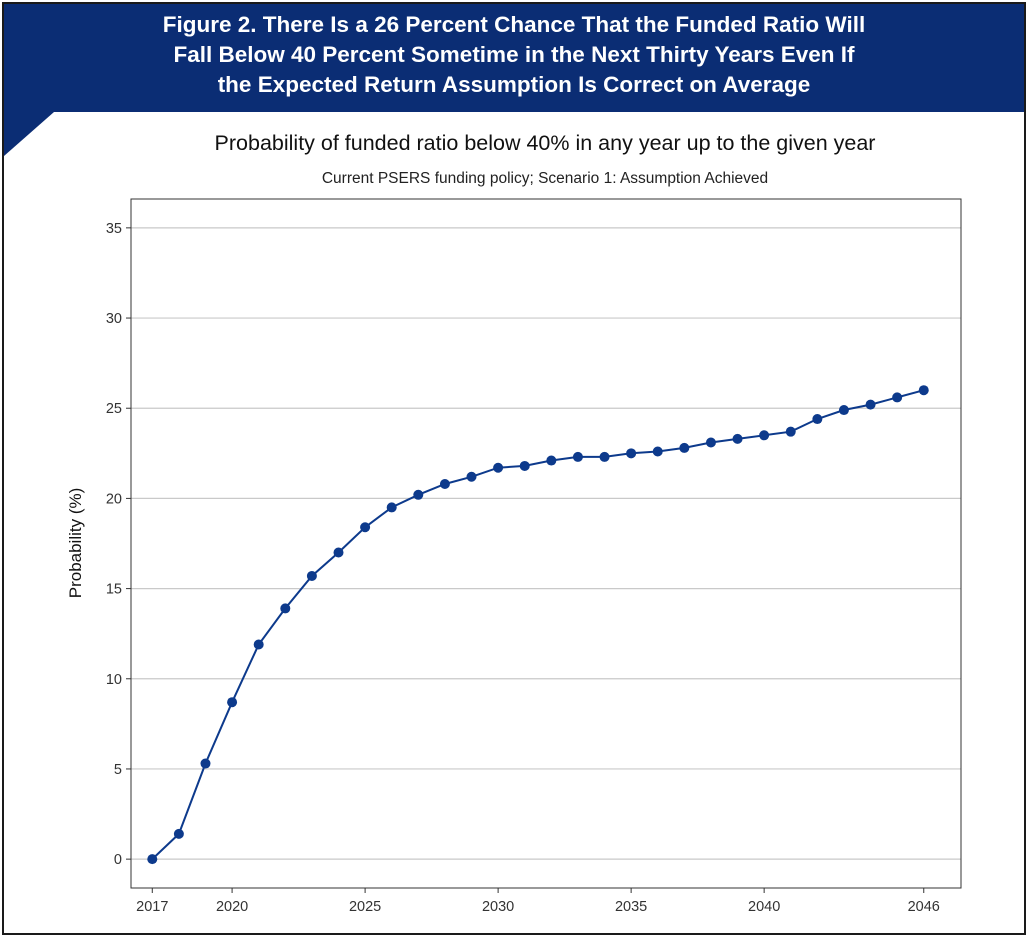 This screenshot has height=937, width=1028. I want to click on data-point-2028, so click(444, 483).